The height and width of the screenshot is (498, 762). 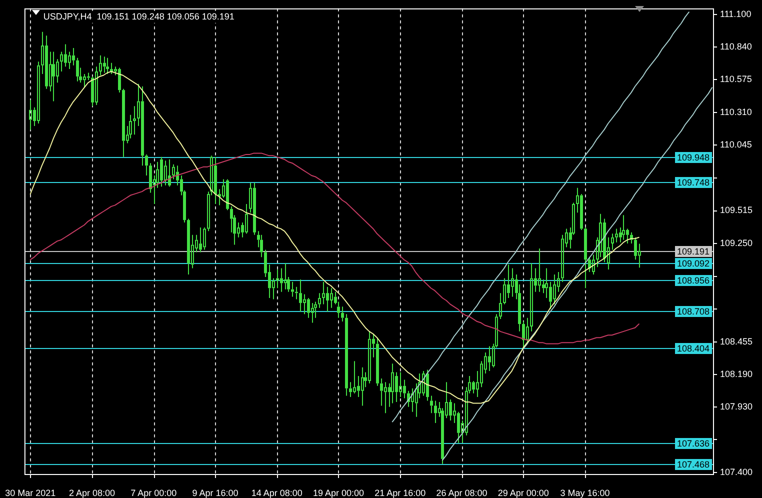 What do you see at coordinates (736, 145) in the screenshot?
I see `y-tick-label: 110.045` at bounding box center [736, 145].